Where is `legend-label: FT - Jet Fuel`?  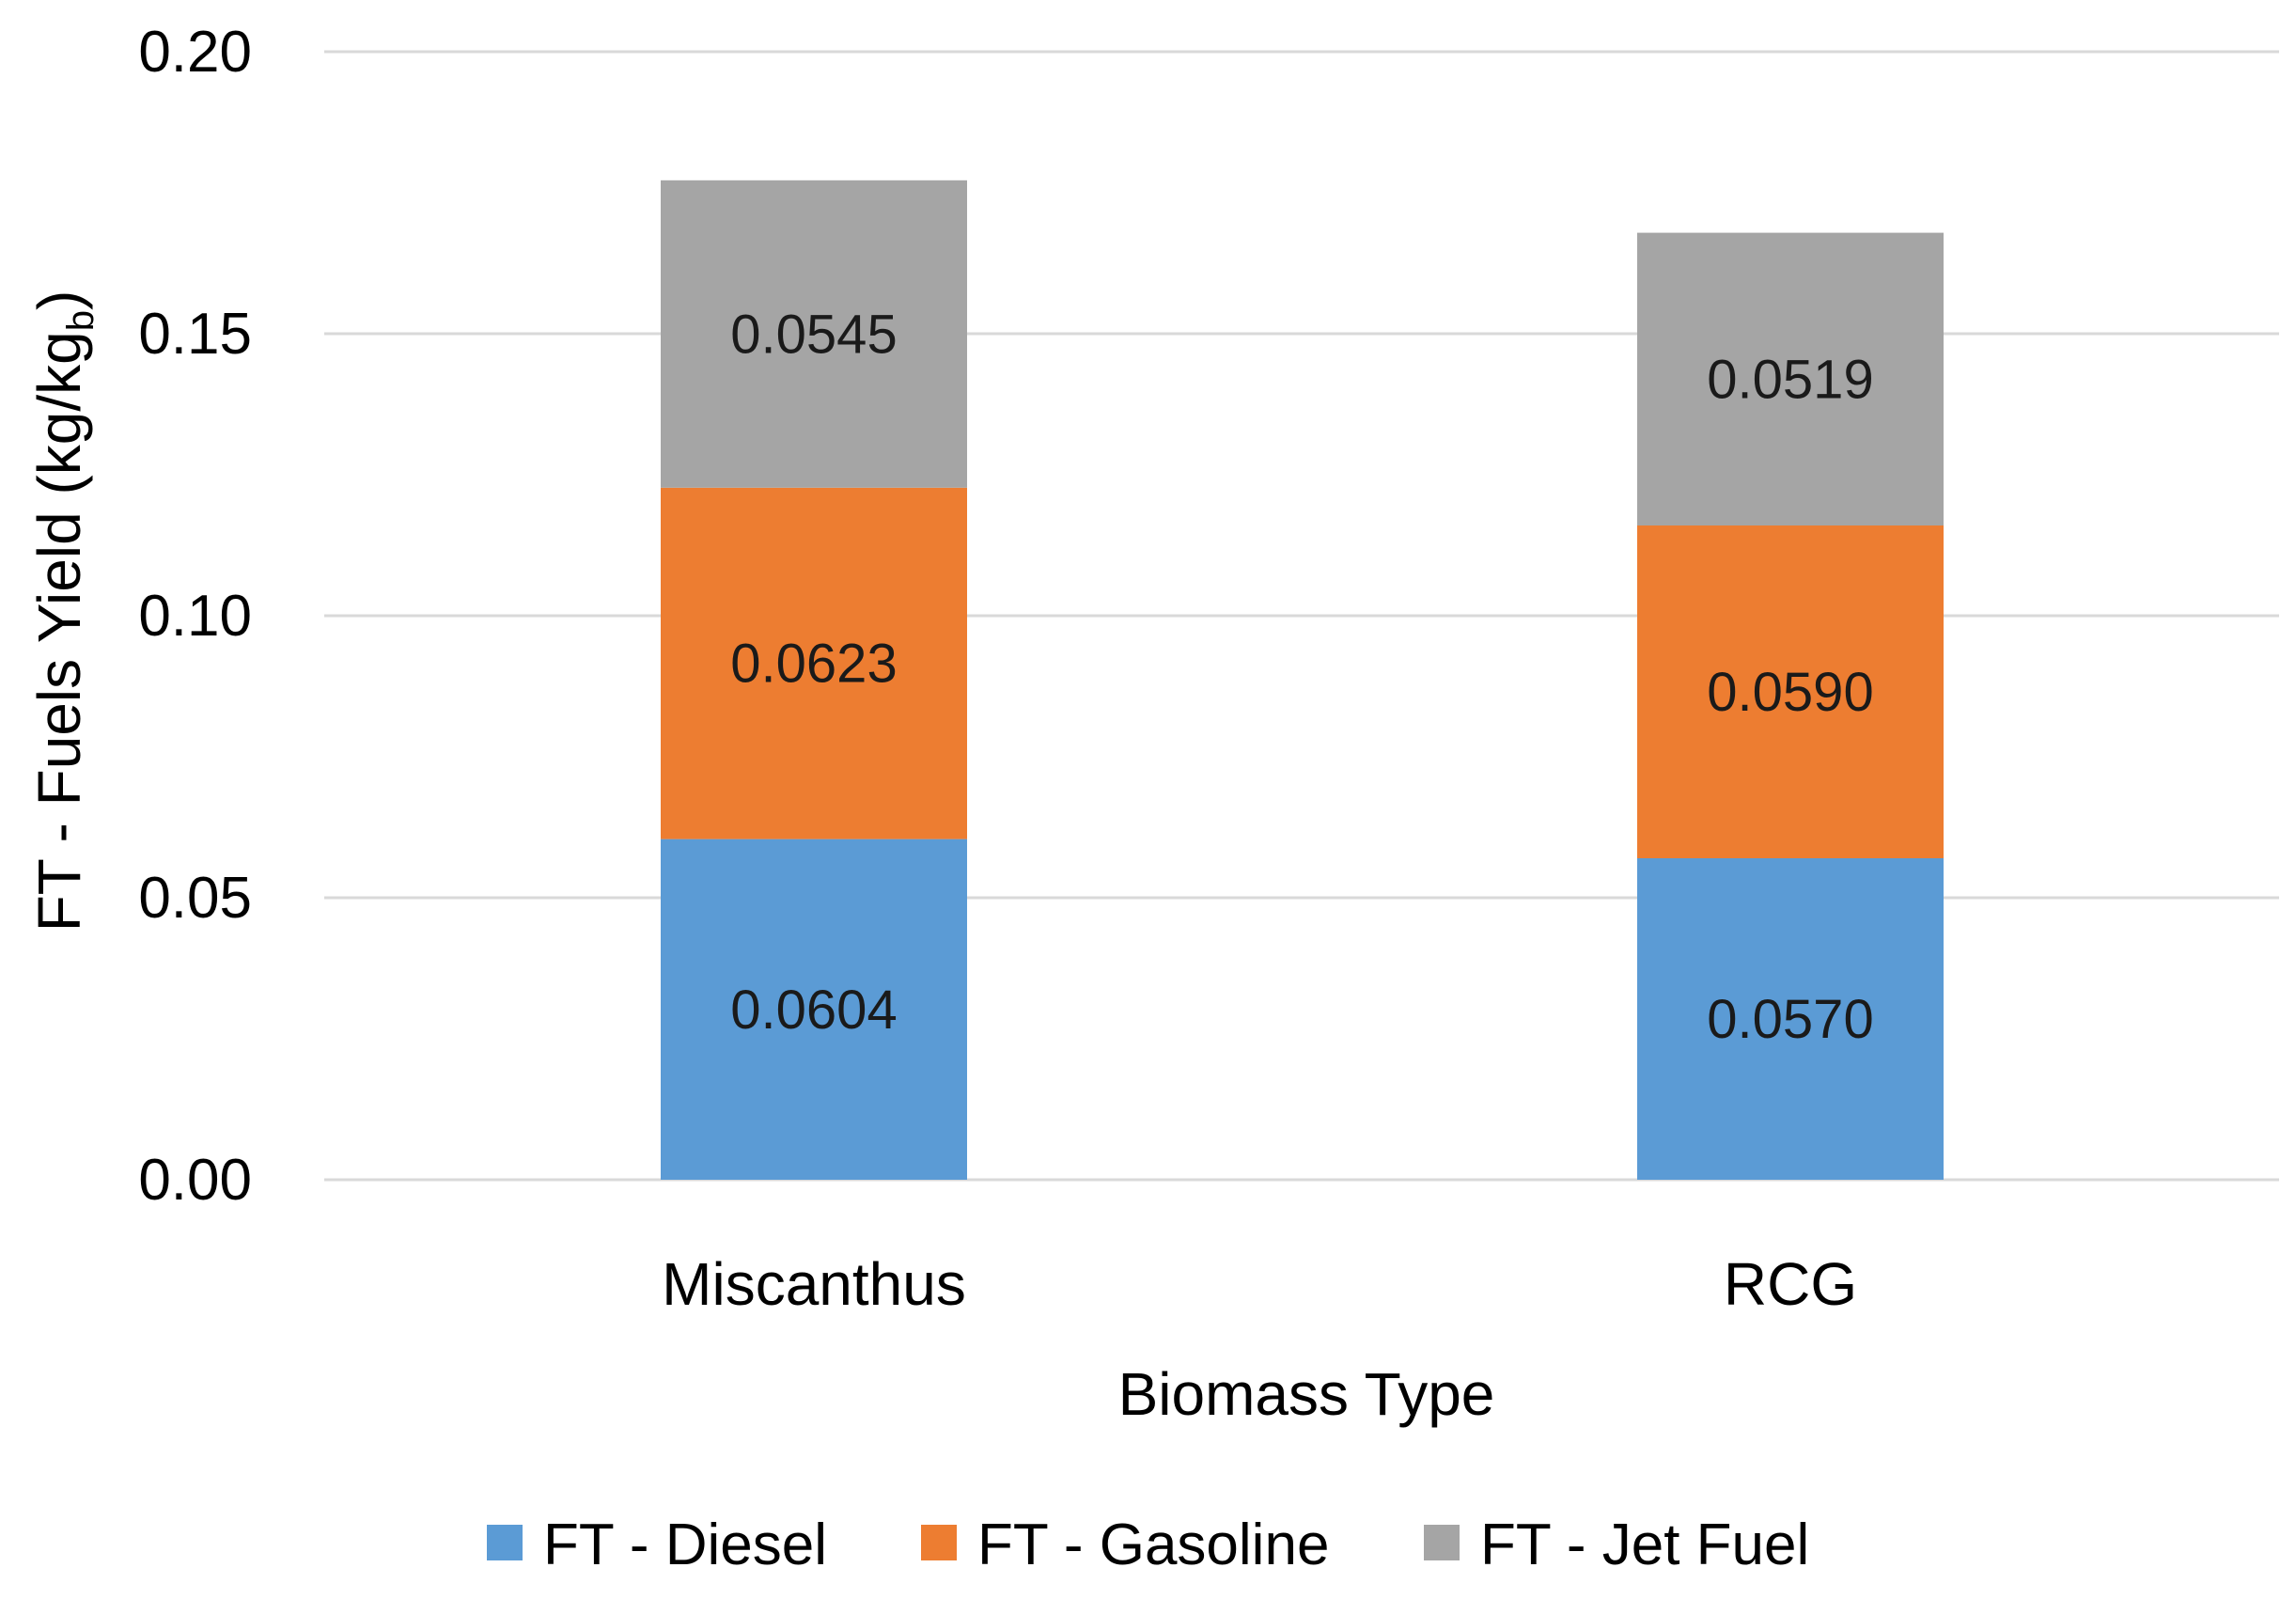 legend-label: FT - Jet Fuel is located at coordinates (1644, 1545).